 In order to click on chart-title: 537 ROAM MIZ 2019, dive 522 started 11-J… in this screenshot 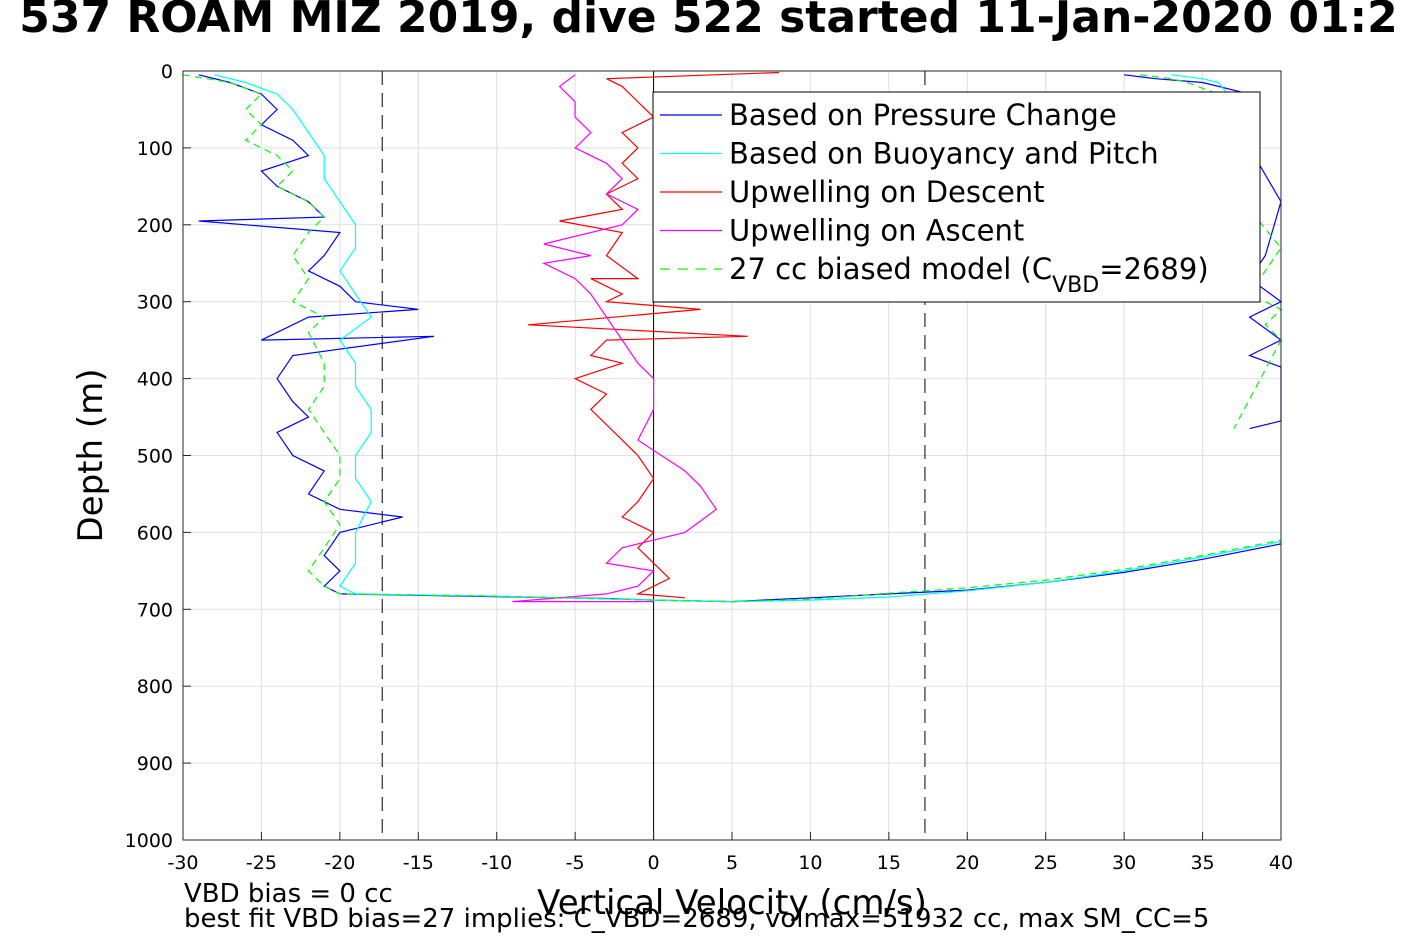, I will do `click(708, 21)`.